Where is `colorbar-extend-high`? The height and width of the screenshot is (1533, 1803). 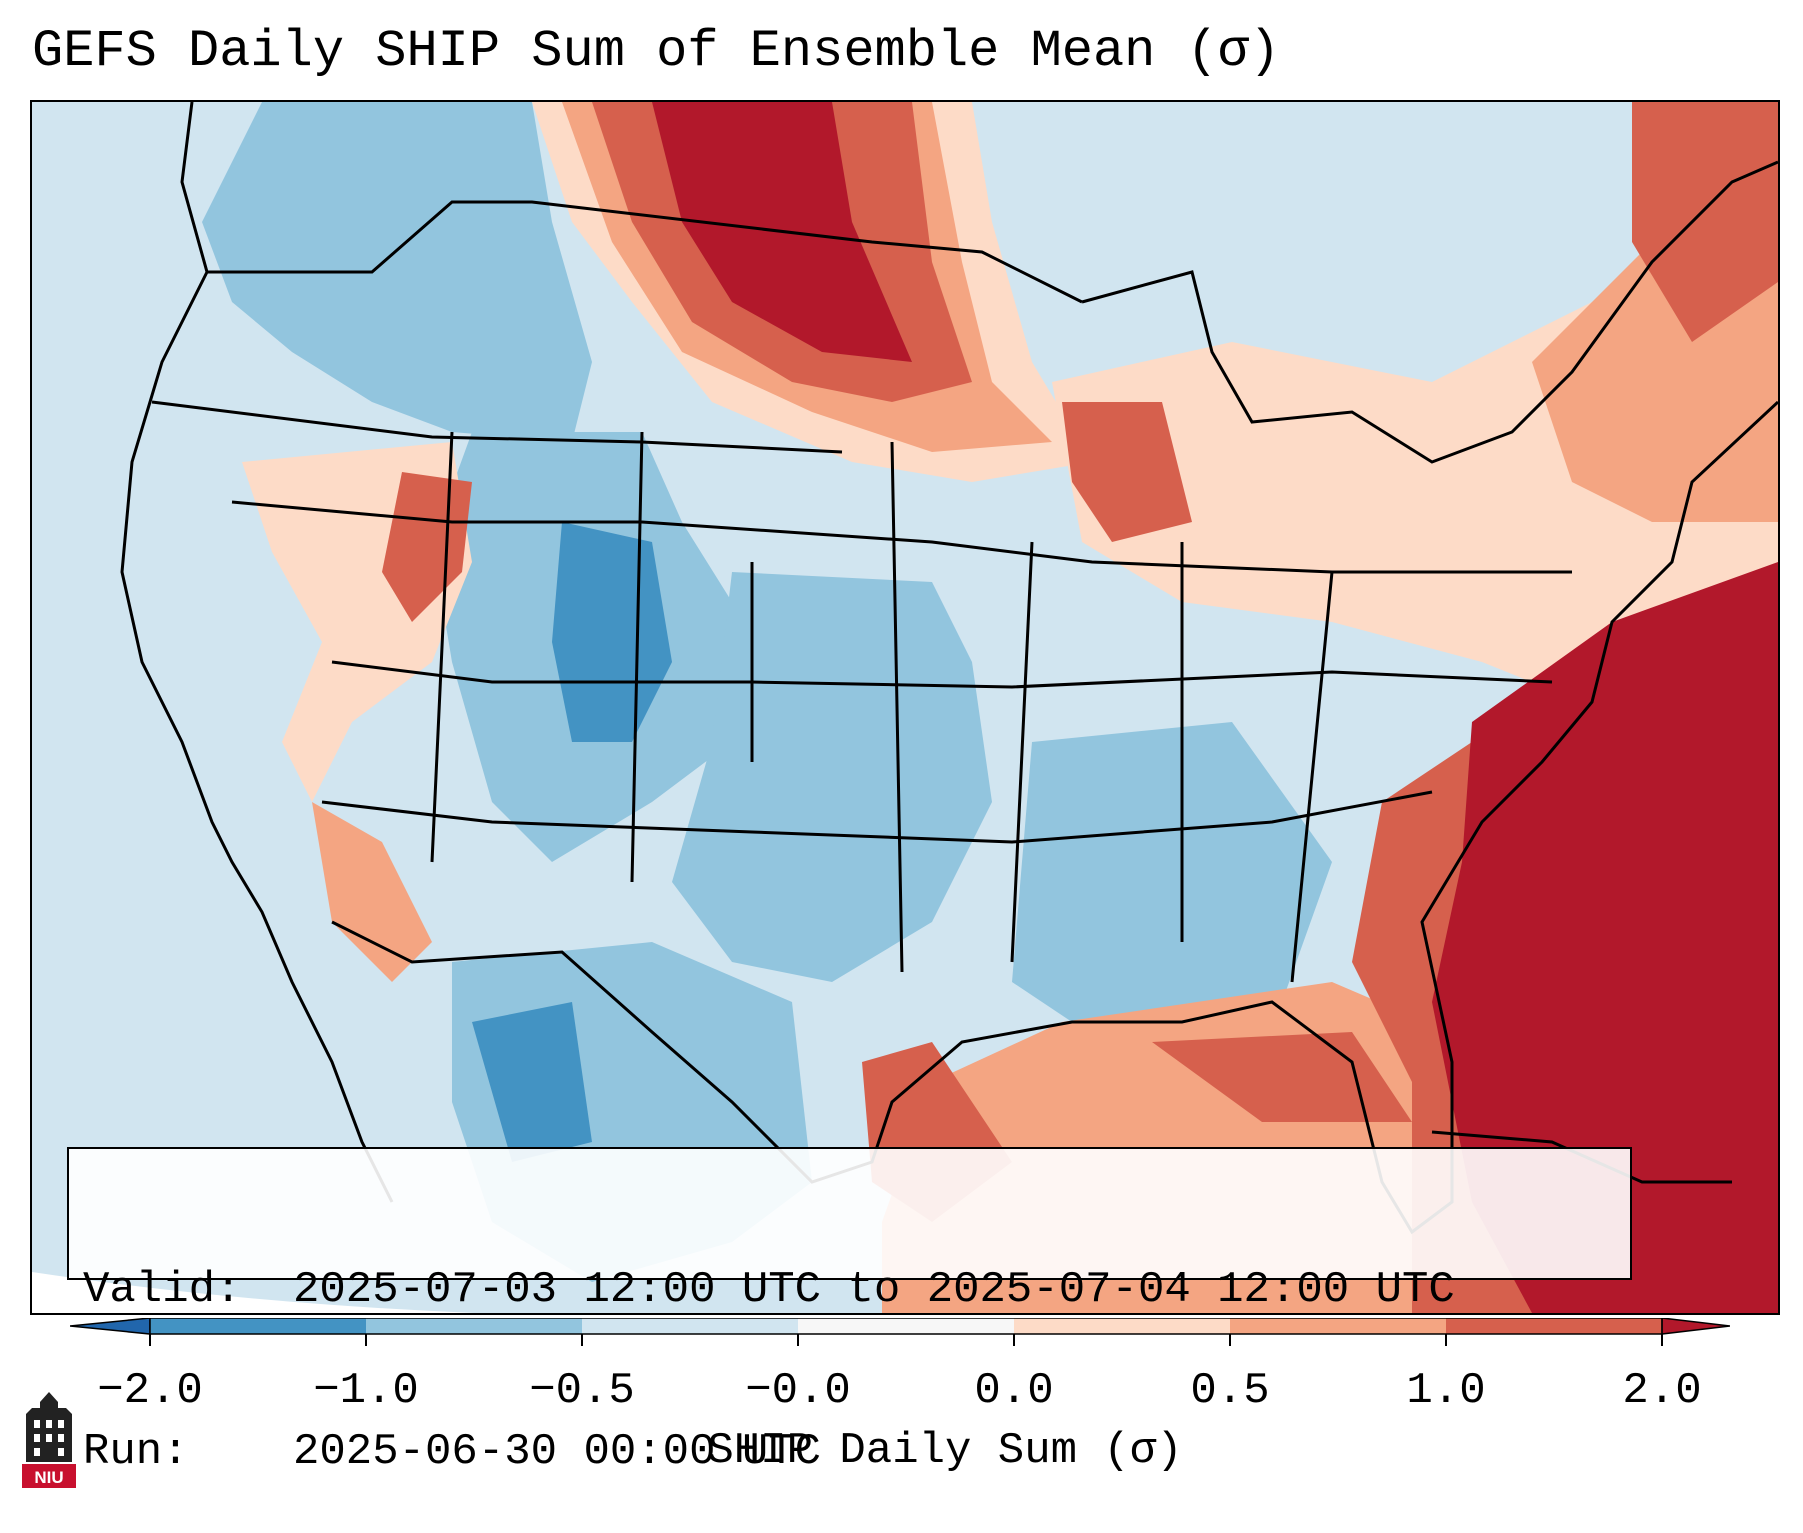 colorbar-extend-high is located at coordinates (1695, 1326).